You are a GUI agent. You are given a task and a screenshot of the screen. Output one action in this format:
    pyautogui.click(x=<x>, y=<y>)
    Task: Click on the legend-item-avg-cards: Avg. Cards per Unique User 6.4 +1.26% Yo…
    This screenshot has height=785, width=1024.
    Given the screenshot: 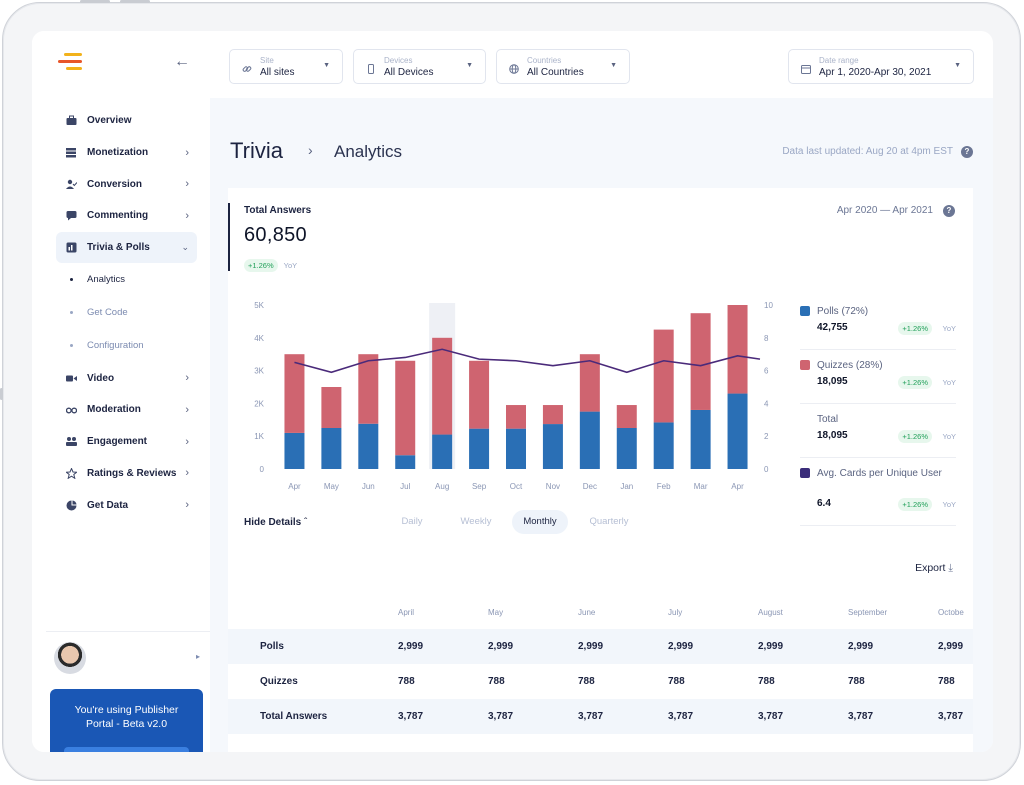 What is the action you would take?
    pyautogui.click(x=878, y=492)
    